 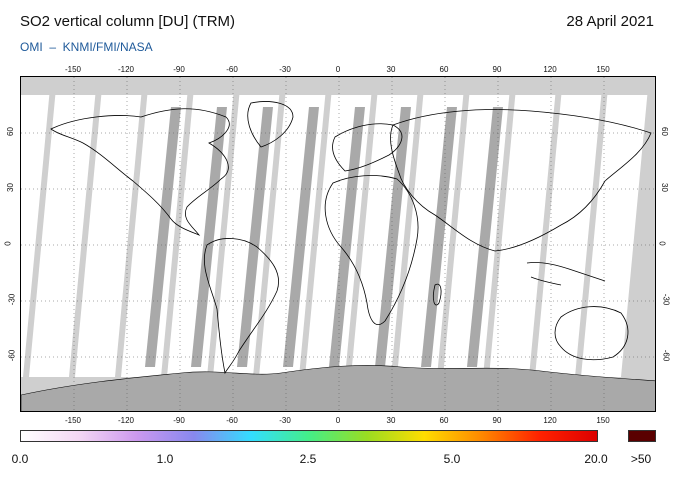 I want to click on africa-outline, so click(x=371, y=250).